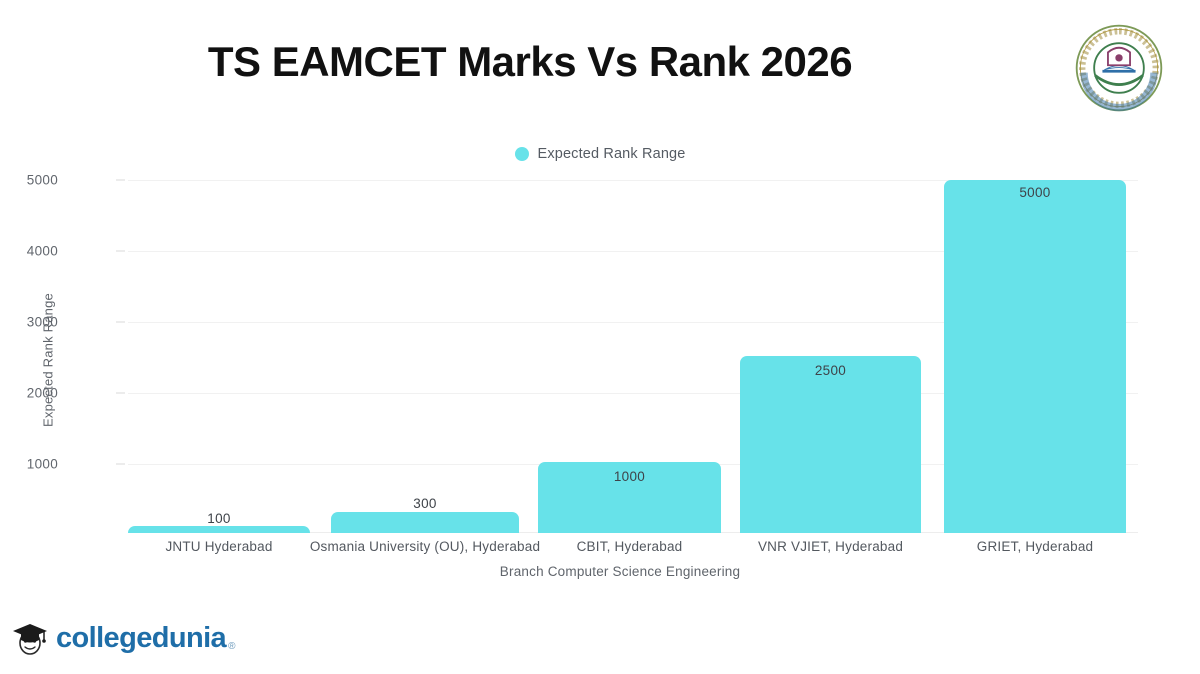  I want to click on gridline-2000, so click(633, 393).